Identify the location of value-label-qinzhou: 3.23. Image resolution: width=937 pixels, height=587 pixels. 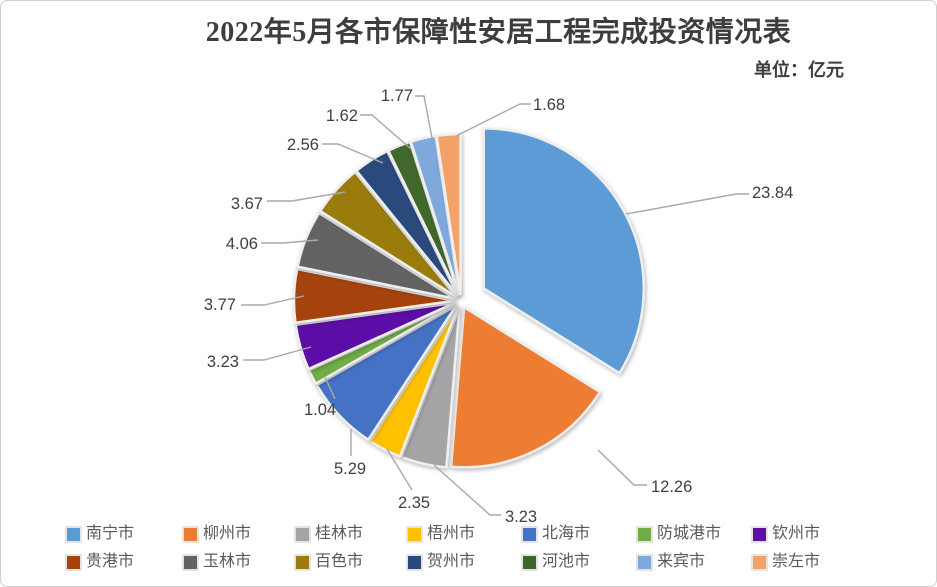
(223, 362).